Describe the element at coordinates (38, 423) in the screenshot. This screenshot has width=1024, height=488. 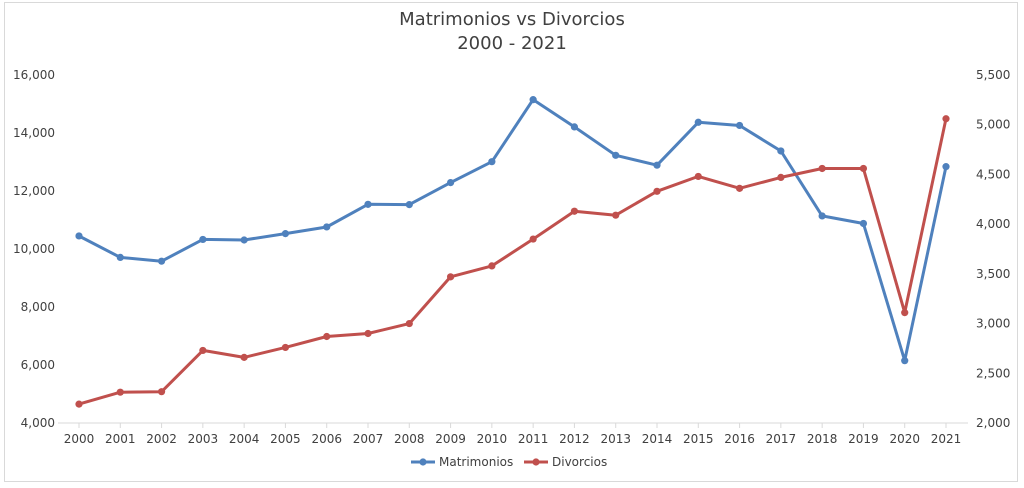
I see `y-left-tick-label: 4,000` at that location.